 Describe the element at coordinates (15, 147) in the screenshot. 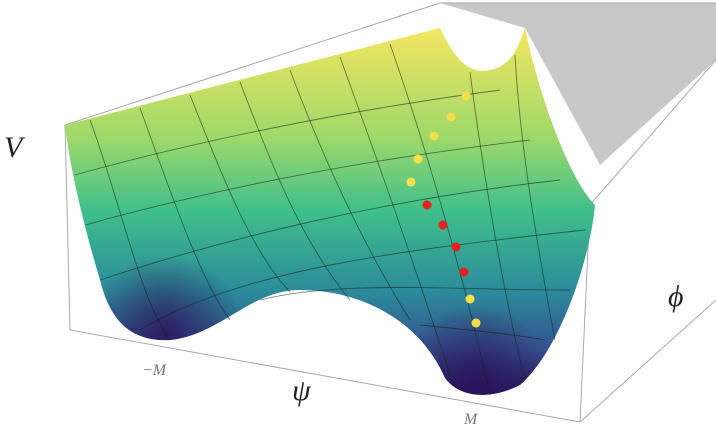

I see `z-label: V` at that location.